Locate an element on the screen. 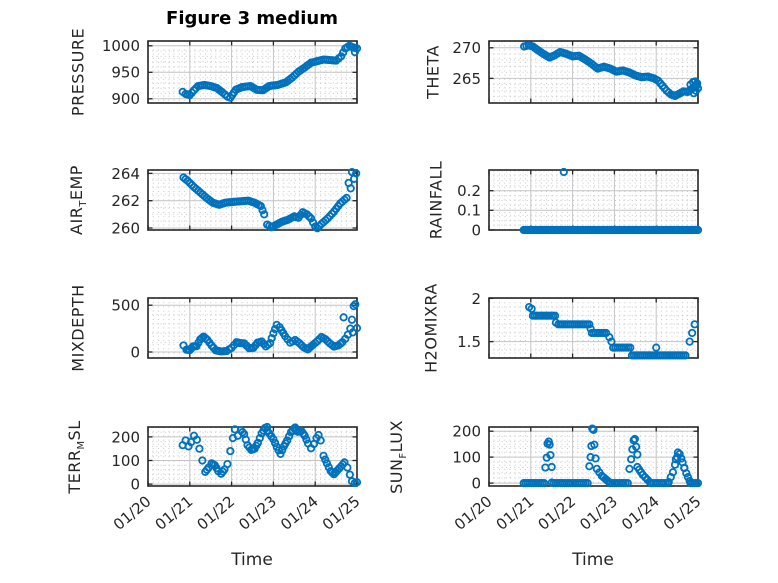 The width and height of the screenshot is (778, 583). figure-title: Figure 3 medium is located at coordinates (252, 18).